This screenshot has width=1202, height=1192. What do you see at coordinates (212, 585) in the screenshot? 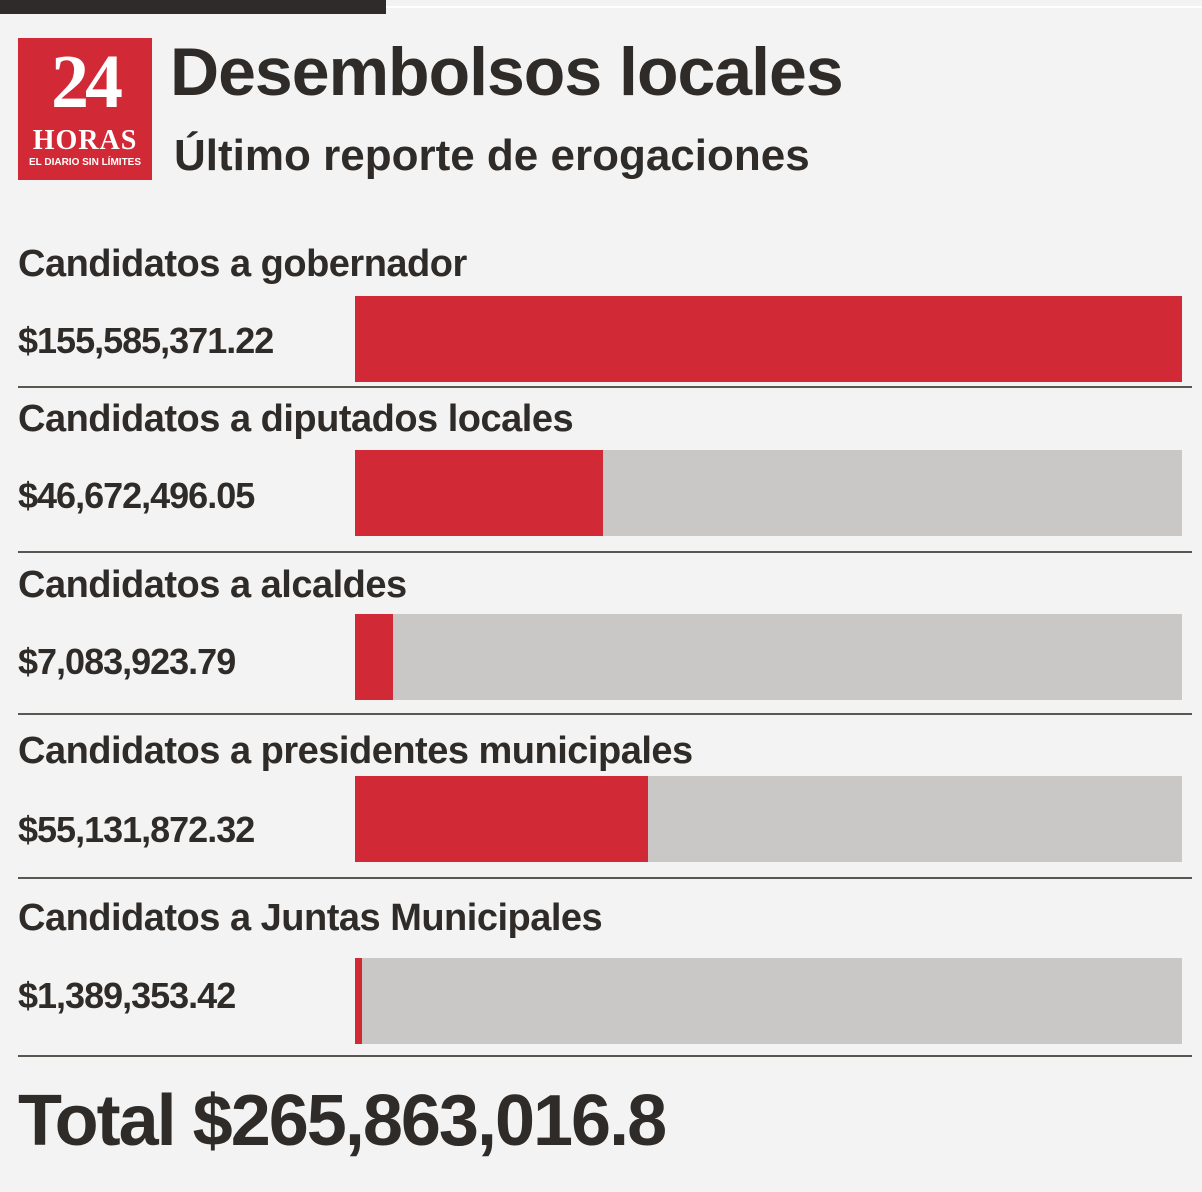
I see `category-label: Candidatos a alcaldes` at bounding box center [212, 585].